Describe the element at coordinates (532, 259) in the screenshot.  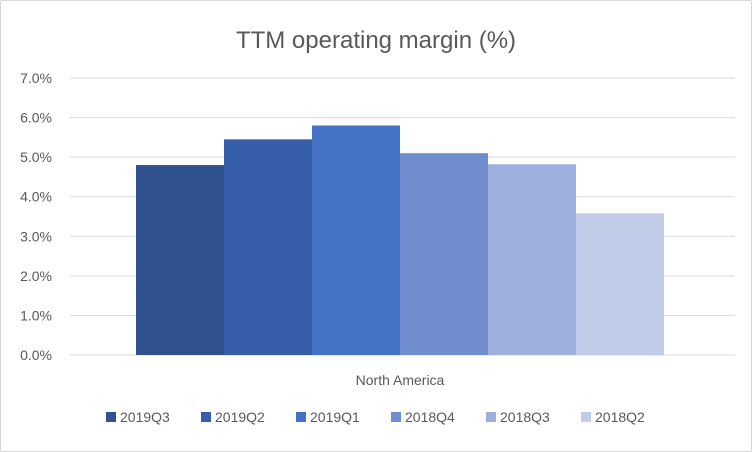
I see `bar-2018q3` at that location.